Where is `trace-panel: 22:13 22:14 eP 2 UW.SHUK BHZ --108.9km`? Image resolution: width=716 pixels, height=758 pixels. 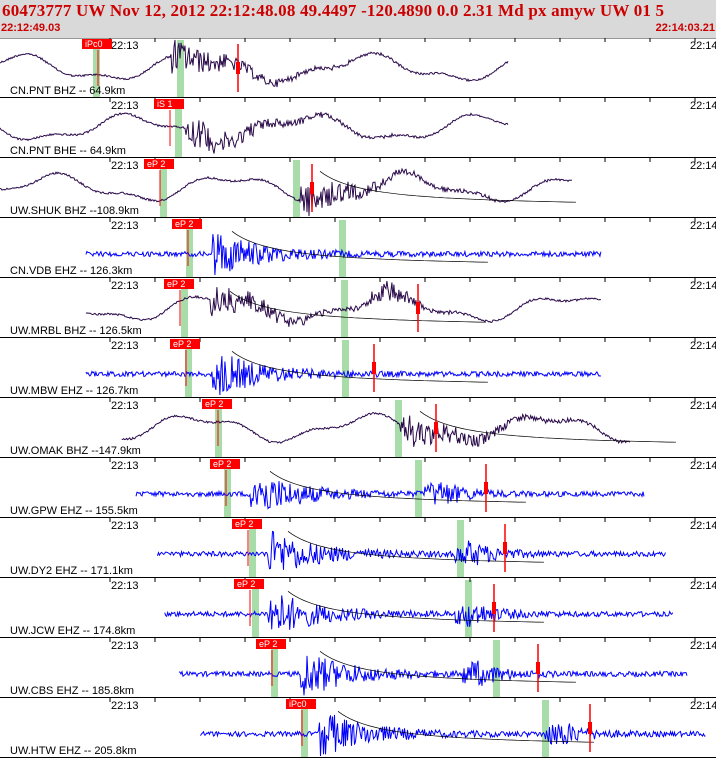 trace-panel: 22:13 22:14 eP 2 UW.SHUK BHZ --108.9km is located at coordinates (358, 188).